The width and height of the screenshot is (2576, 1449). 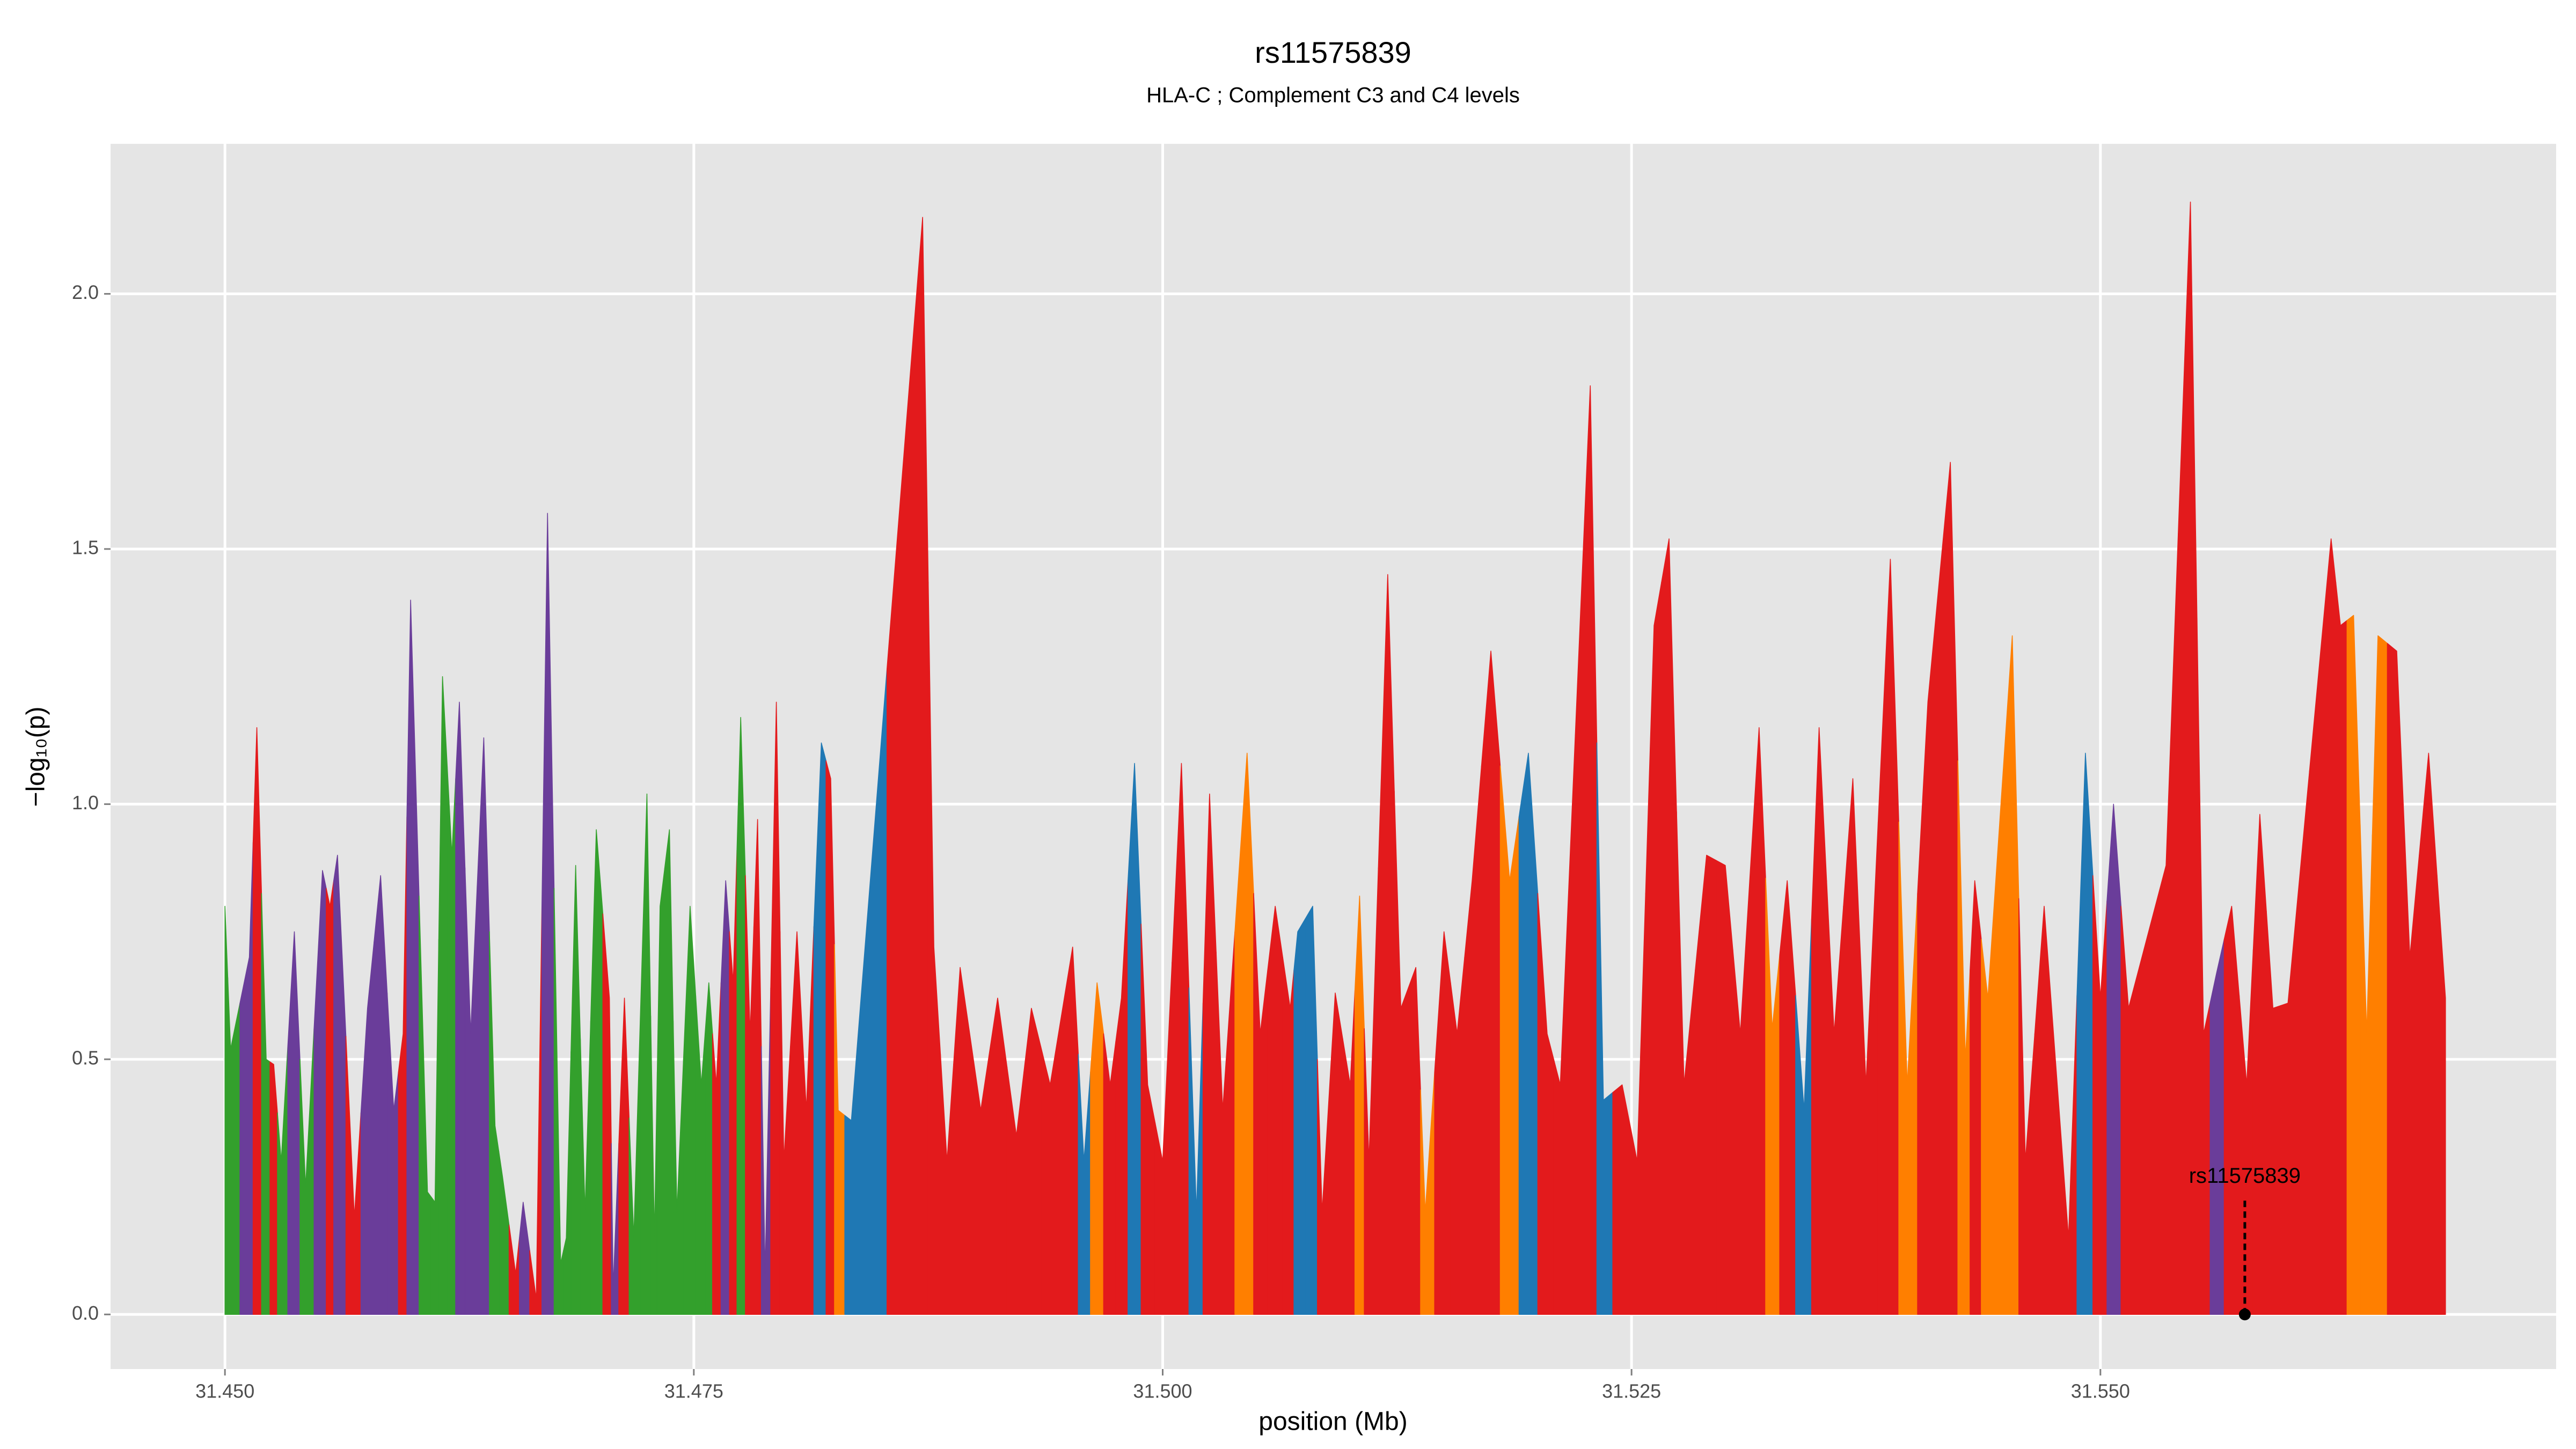 What do you see at coordinates (85, 292) in the screenshot?
I see `y-tick-label: 2.0` at bounding box center [85, 292].